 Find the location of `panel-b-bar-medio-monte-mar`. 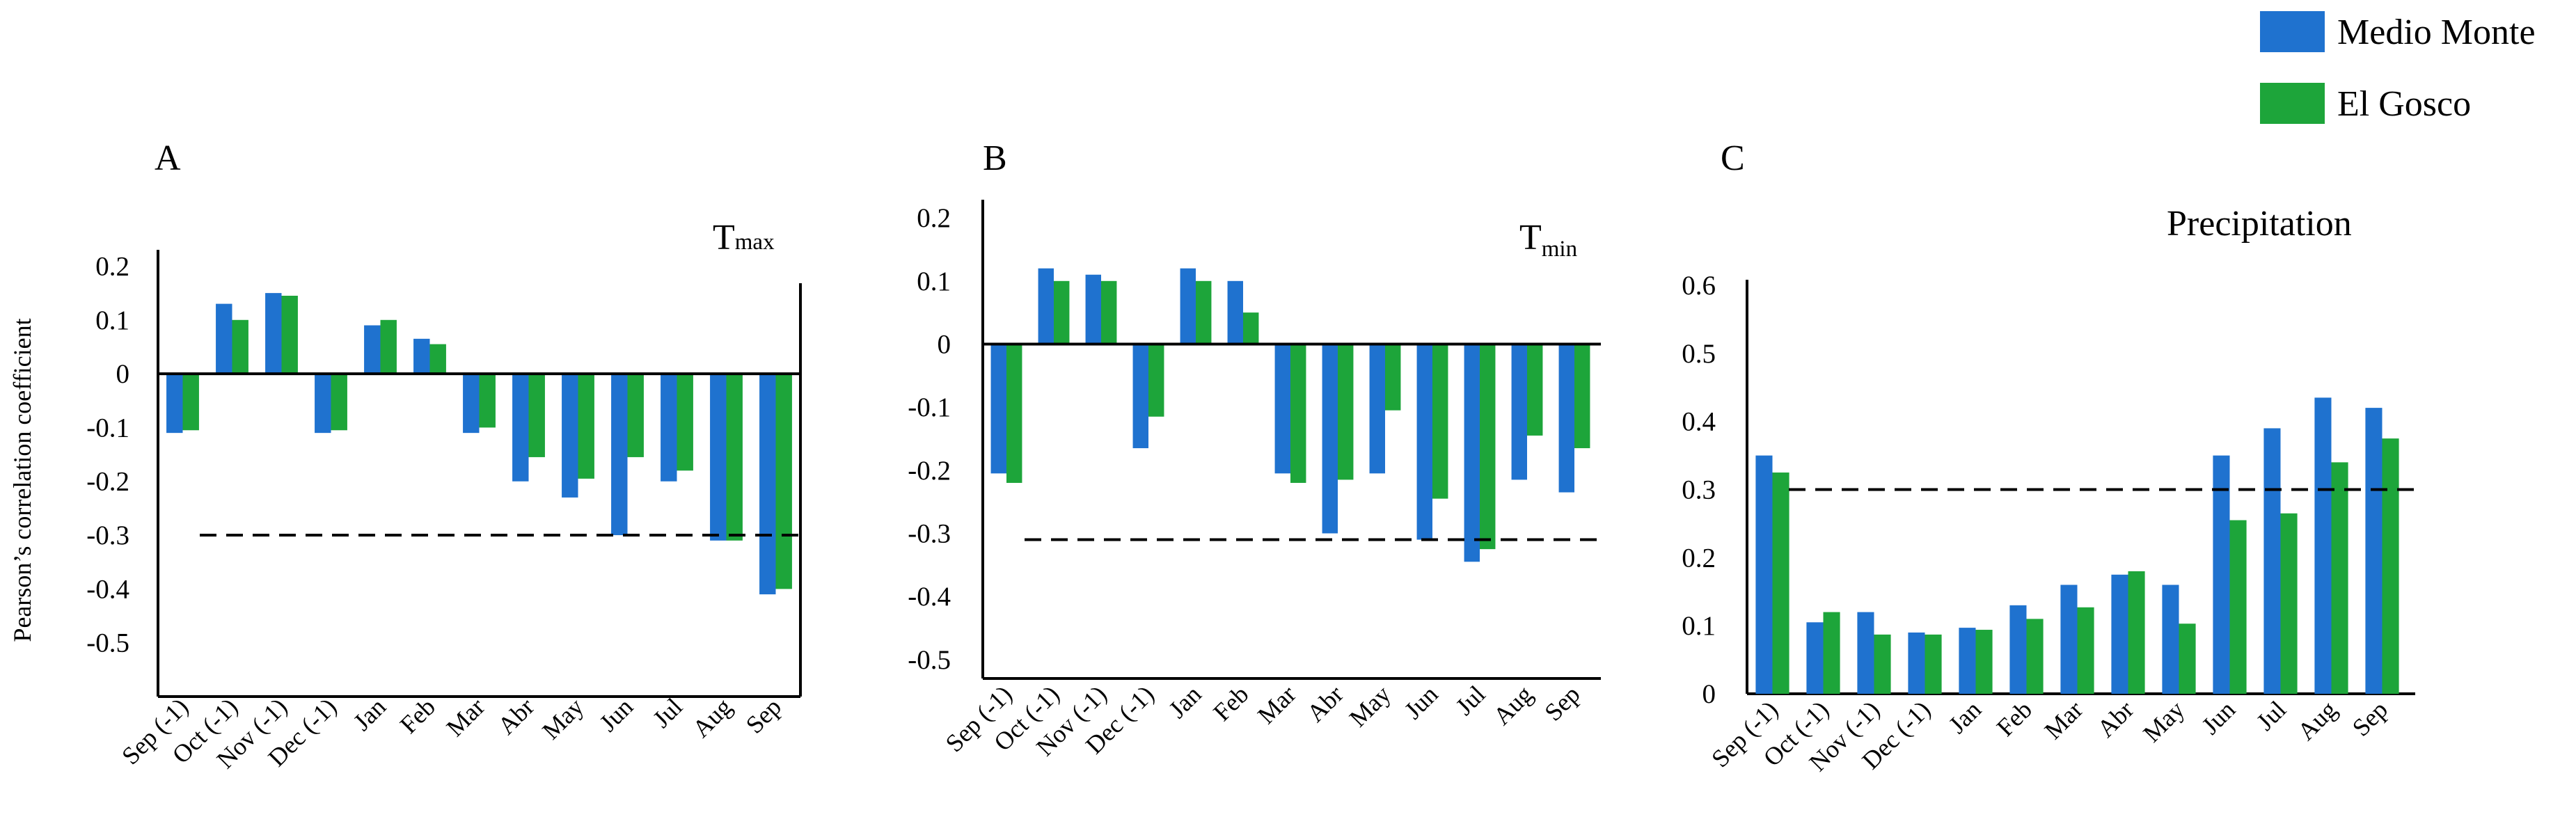

panel-b-bar-medio-monte-mar is located at coordinates (1282, 409).